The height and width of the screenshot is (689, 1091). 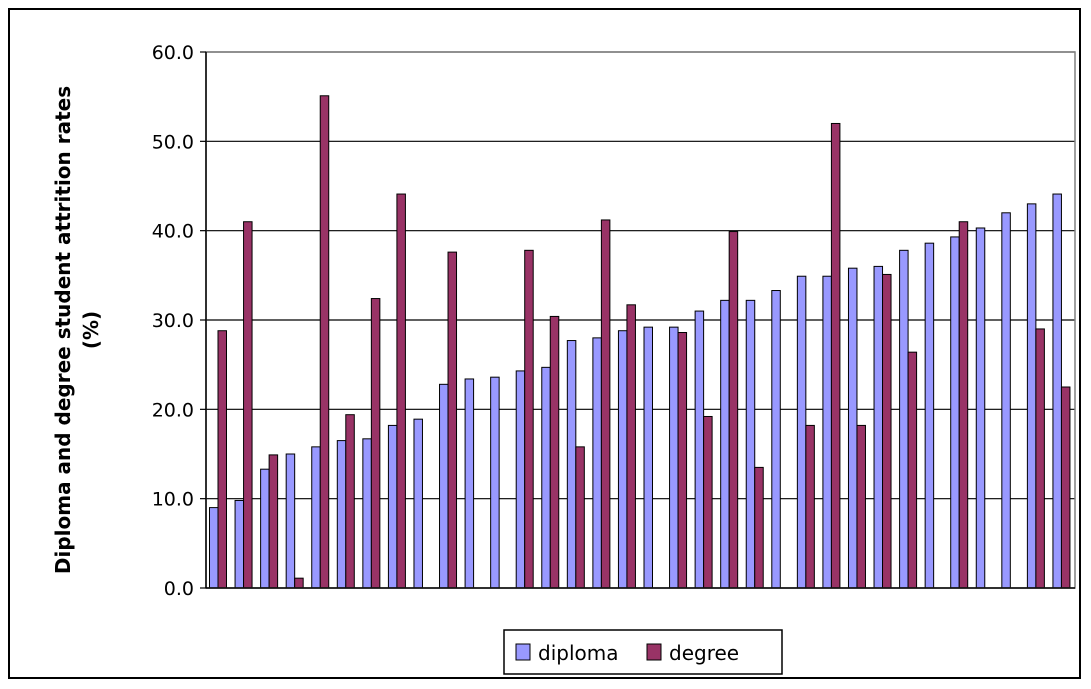 I want to click on y-axis-title-line2: (%), so click(x=91, y=330).